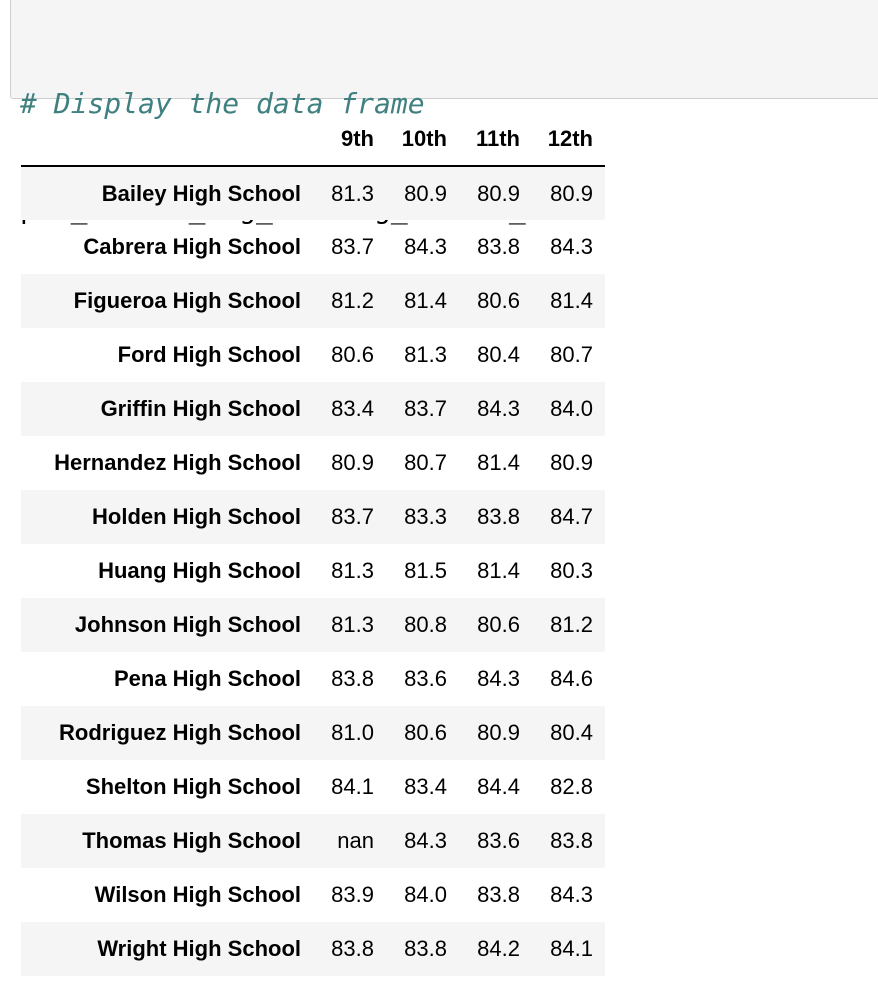 The image size is (878, 1000). I want to click on code-line: per_school_avg_reading_scores_df, so click(290, 208).